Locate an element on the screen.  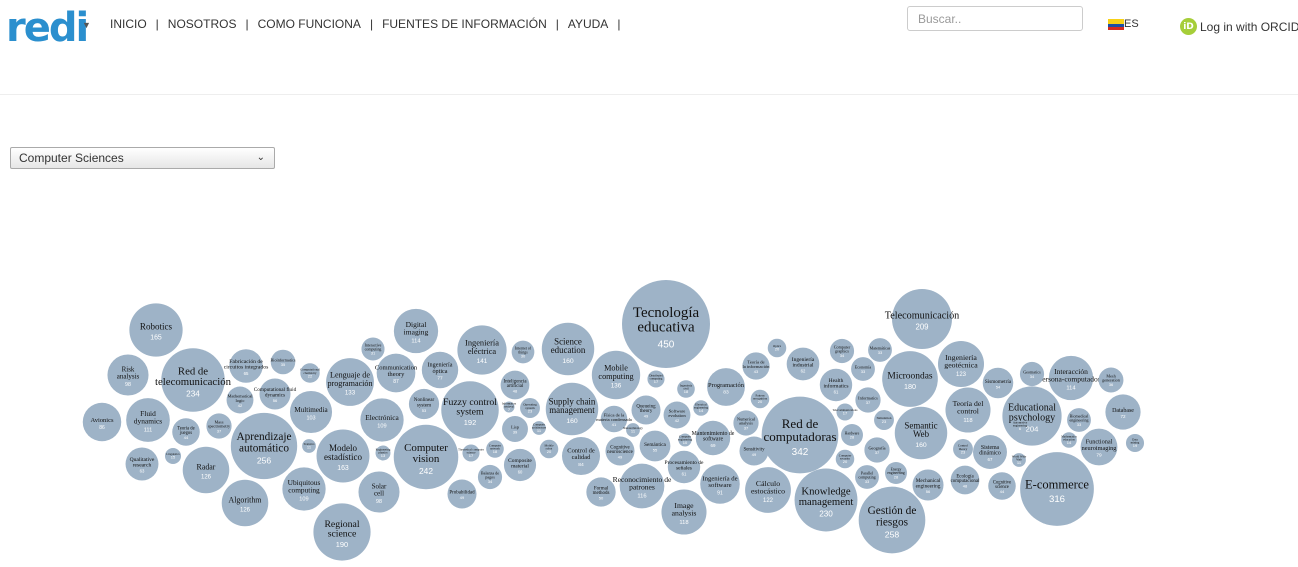
bubble: Algorithm 126 is located at coordinates (245, 503).